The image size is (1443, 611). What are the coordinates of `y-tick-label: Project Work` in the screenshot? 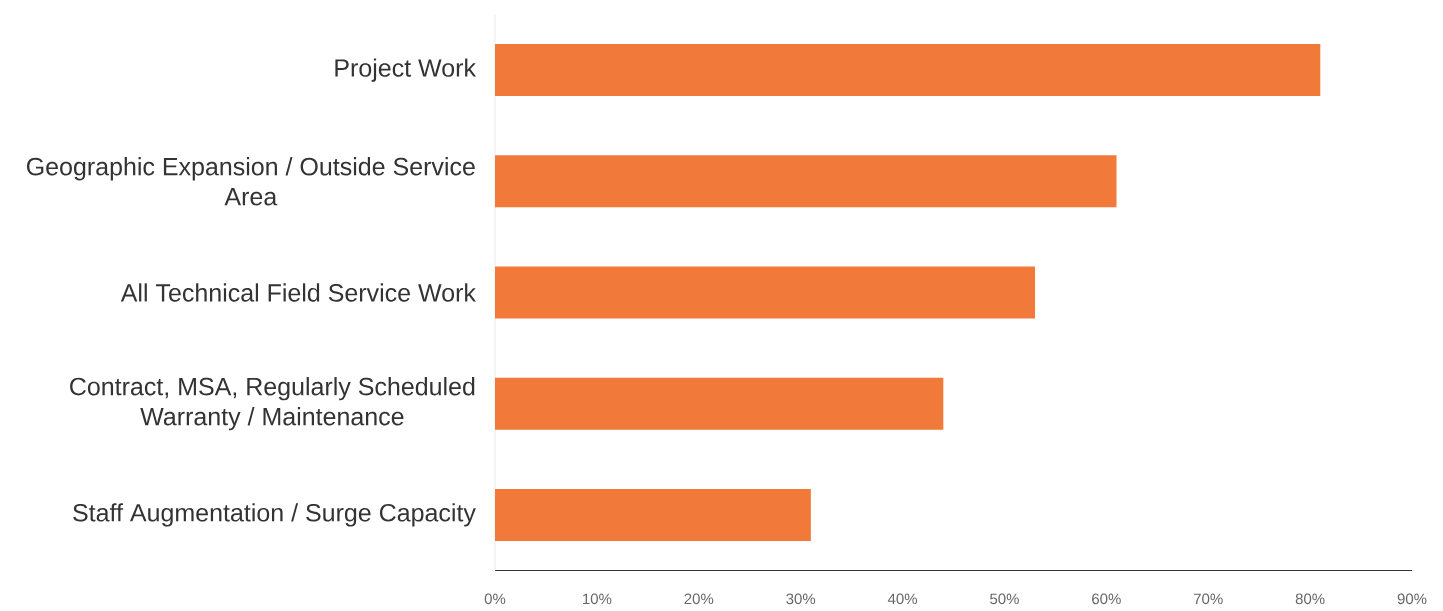 It's located at (405, 70).